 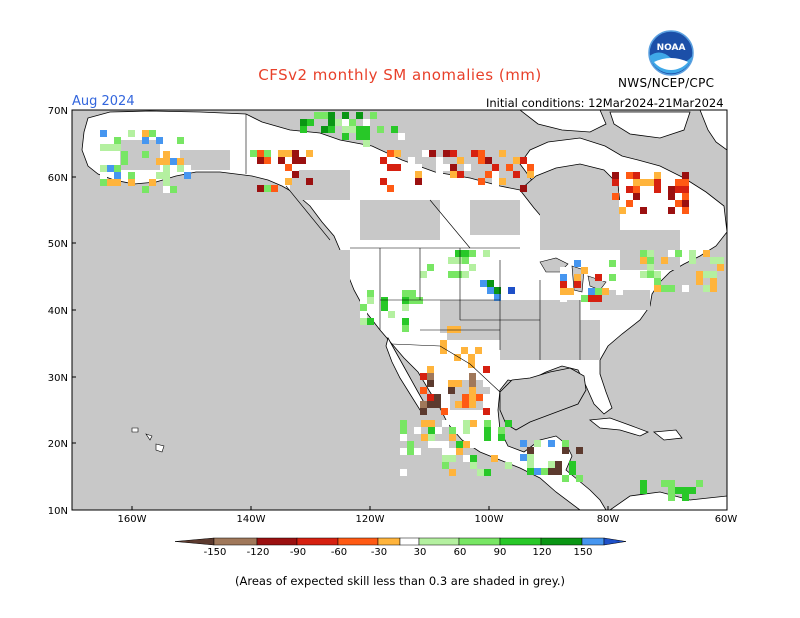 What do you see at coordinates (148, 440) in the screenshot?
I see `hawaii-islands` at bounding box center [148, 440].